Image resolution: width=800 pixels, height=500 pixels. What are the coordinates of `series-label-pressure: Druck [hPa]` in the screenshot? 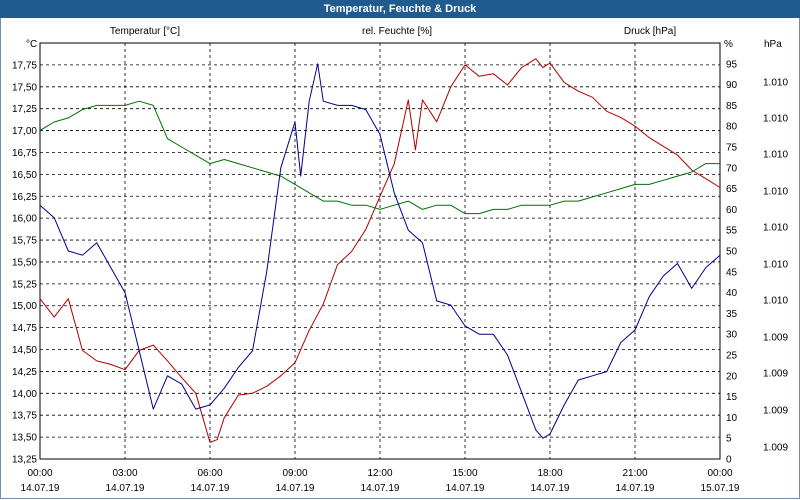 It's located at (650, 31).